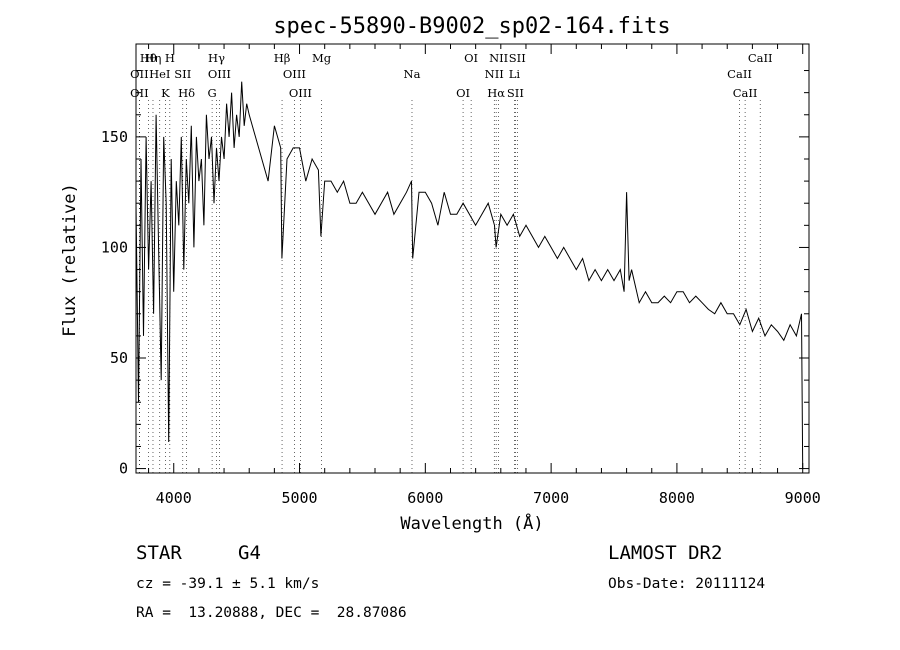  What do you see at coordinates (665, 553) in the screenshot?
I see `survey-name: LAMOST DR2` at bounding box center [665, 553].